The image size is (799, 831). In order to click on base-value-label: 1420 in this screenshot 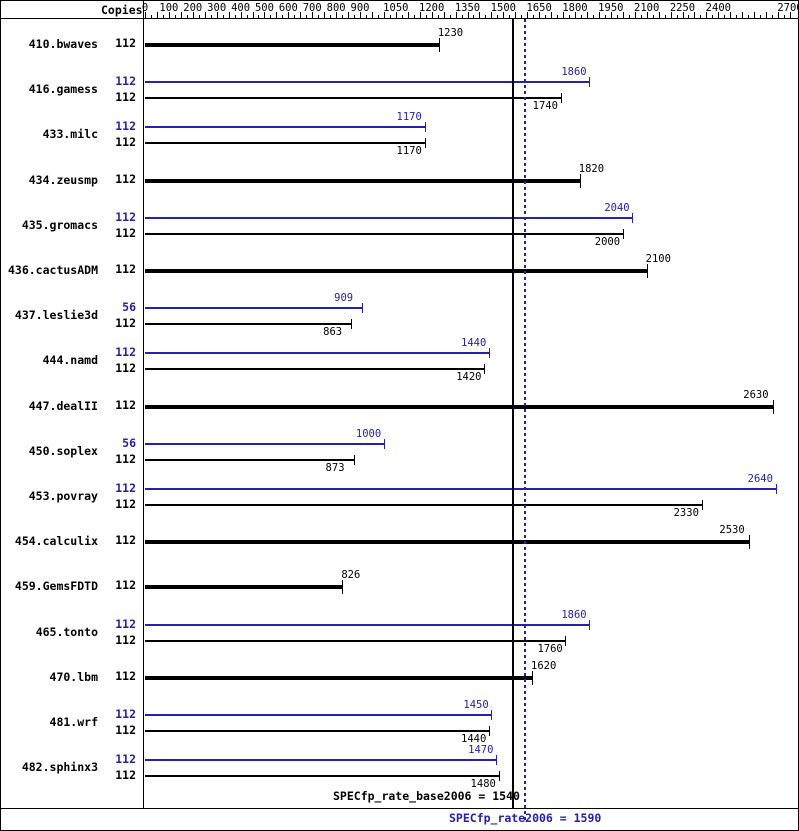, I will do `click(469, 377)`.